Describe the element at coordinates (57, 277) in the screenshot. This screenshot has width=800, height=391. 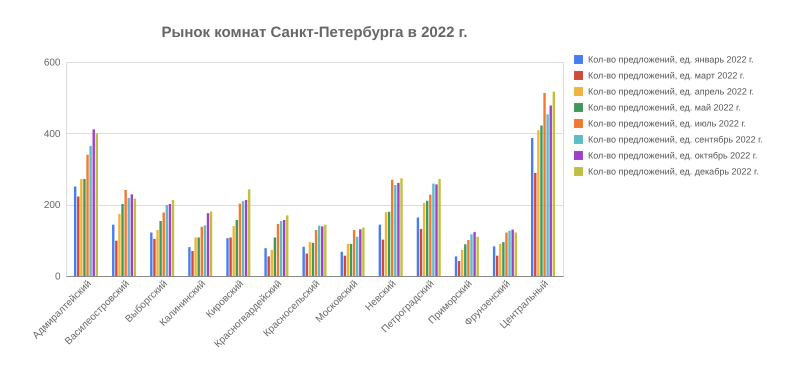
I see `y-tick-label: 0` at that location.